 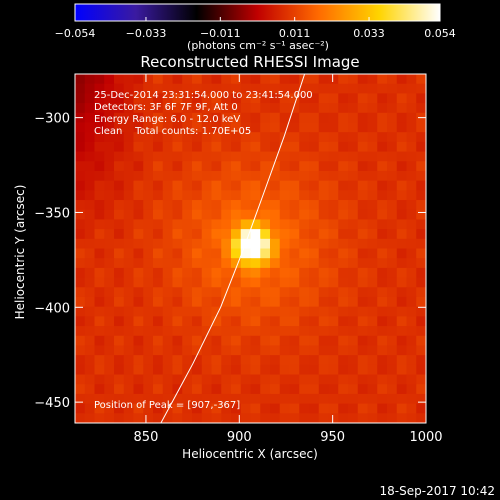 What do you see at coordinates (167, 119) in the screenshot?
I see `annotation-energy-range: Energy Range: 6.0 - 12.0 keV` at bounding box center [167, 119].